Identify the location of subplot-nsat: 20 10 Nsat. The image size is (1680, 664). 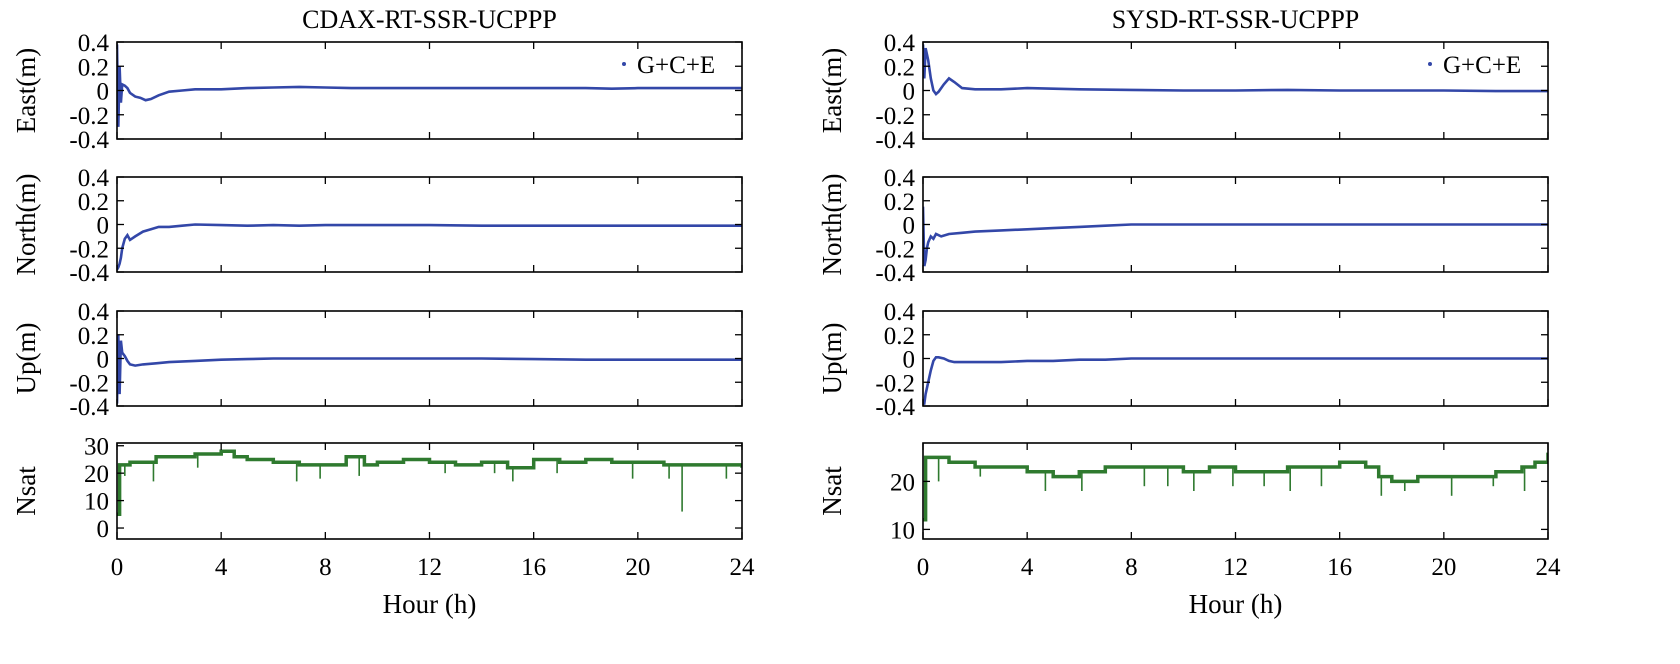
(1183, 493).